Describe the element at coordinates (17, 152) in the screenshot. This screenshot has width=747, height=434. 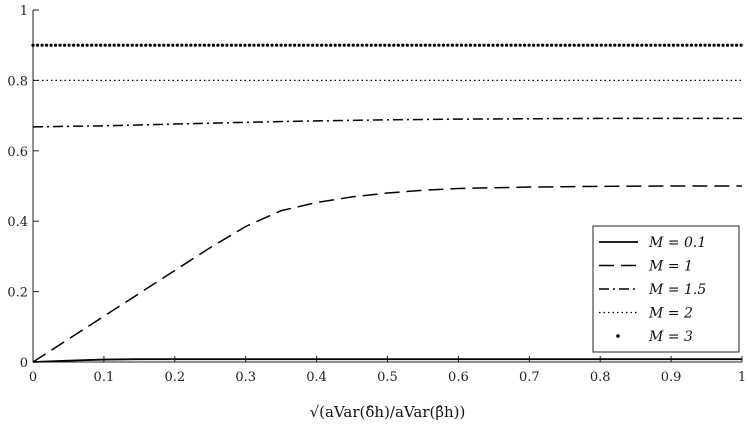
I see `y-tick-label: 0.6` at that location.